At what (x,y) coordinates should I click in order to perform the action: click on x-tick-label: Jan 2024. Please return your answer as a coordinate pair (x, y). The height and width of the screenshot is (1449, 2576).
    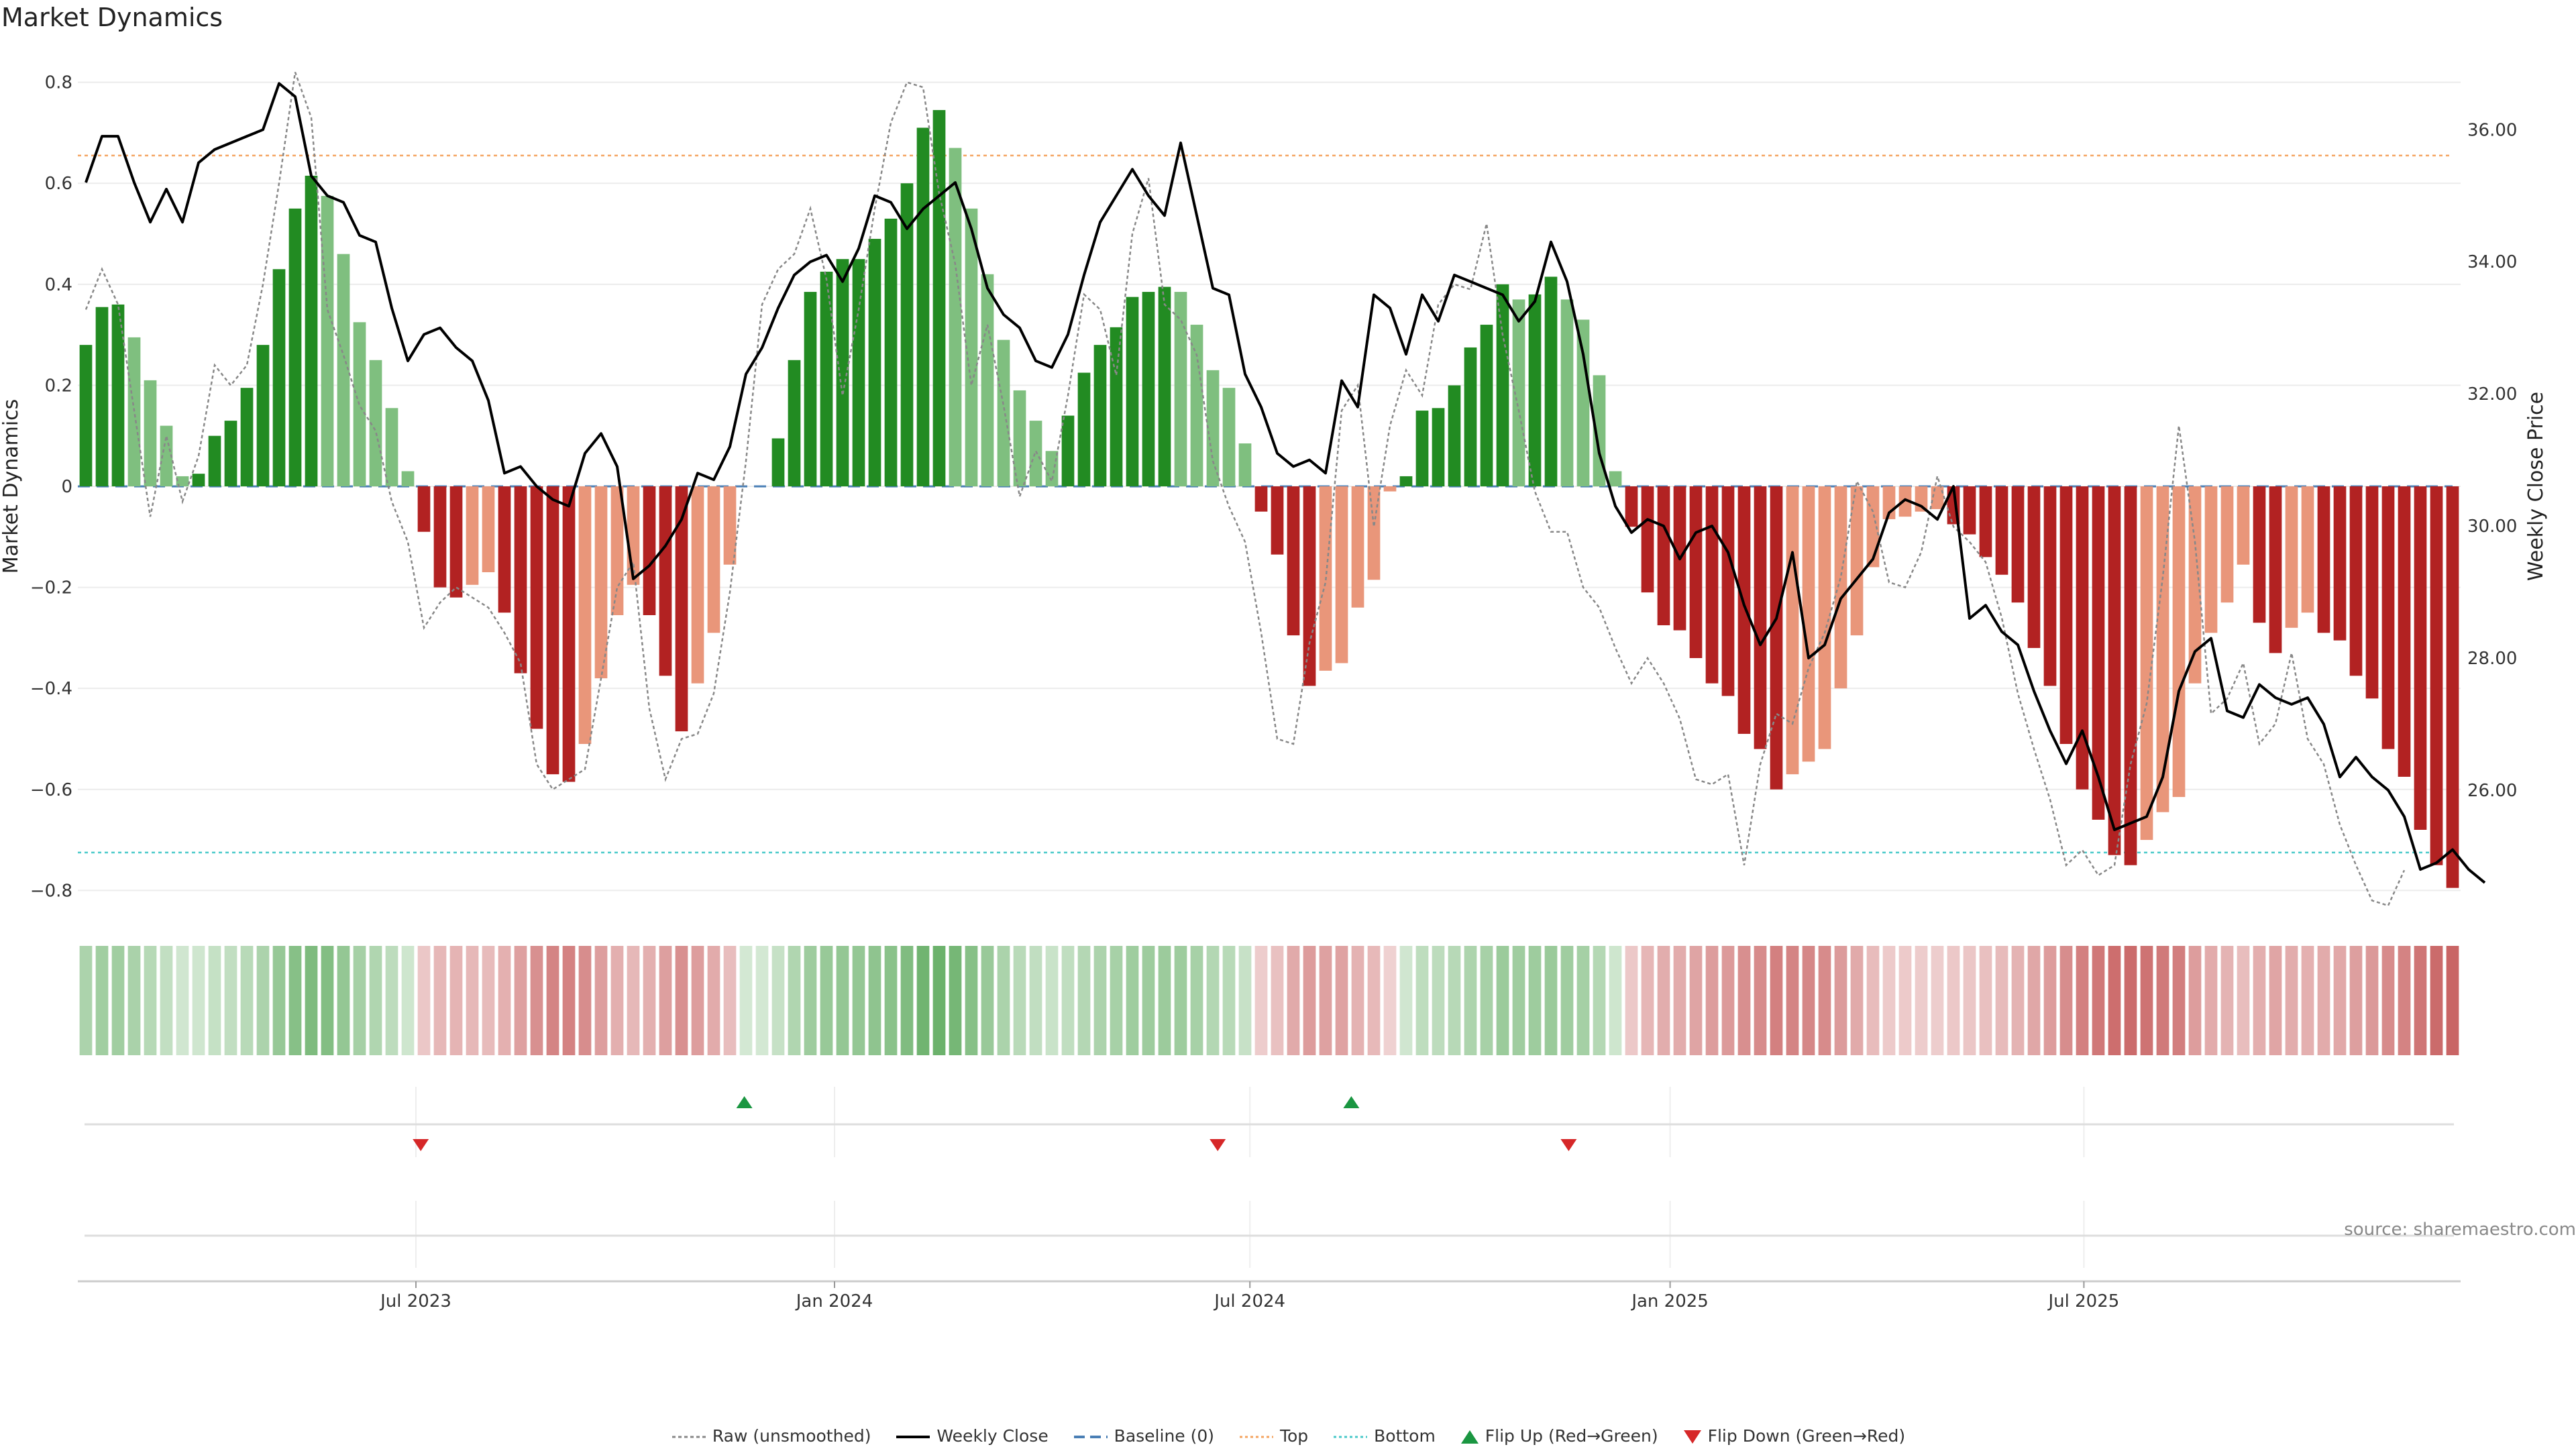
    Looking at the image, I should click on (834, 1301).